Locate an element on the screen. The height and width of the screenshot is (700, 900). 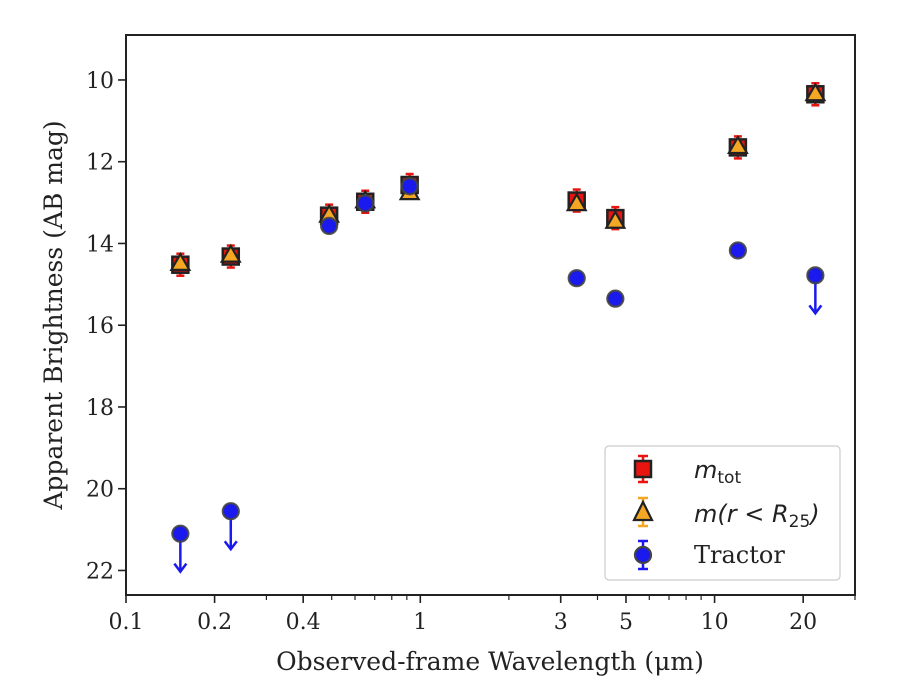
x-tick-label: 3 is located at coordinates (561, 622).